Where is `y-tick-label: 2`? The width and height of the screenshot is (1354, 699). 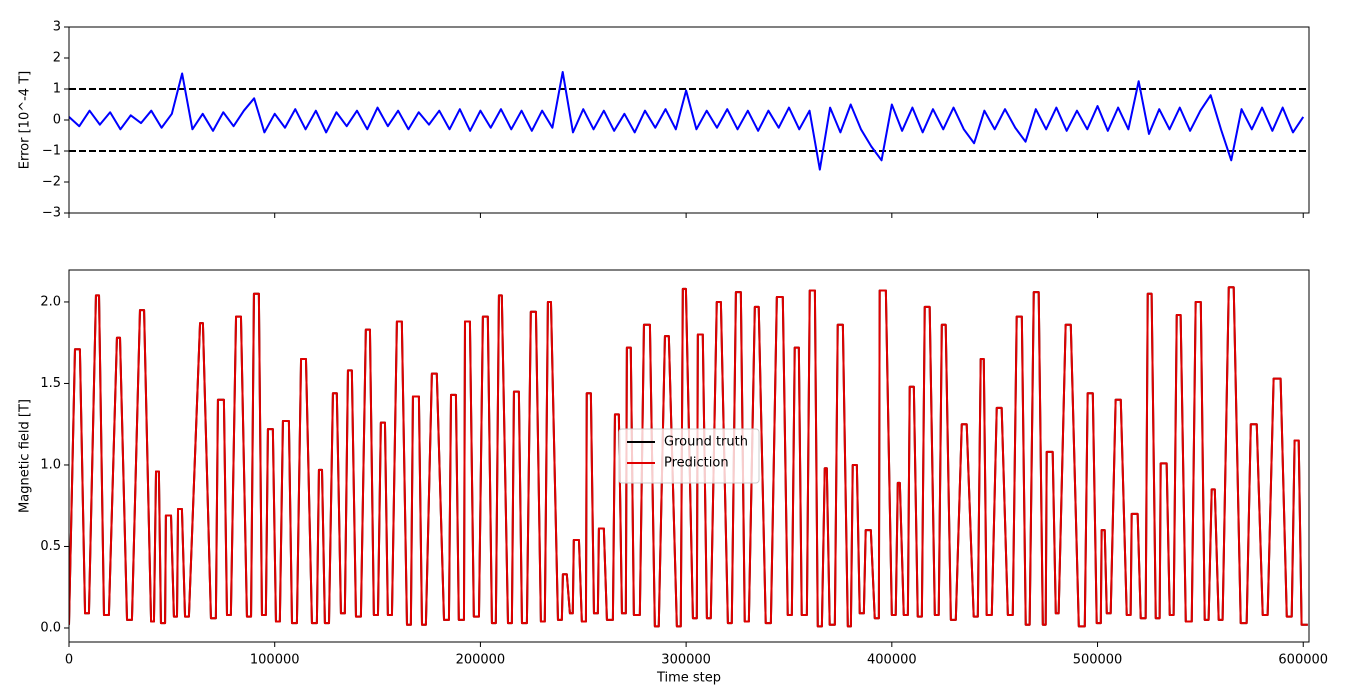 y-tick-label: 2 is located at coordinates (57, 58).